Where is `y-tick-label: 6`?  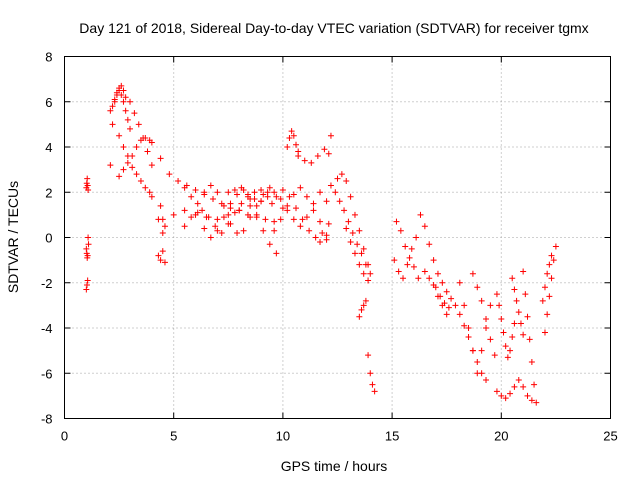
y-tick-label: 6 is located at coordinates (48, 102).